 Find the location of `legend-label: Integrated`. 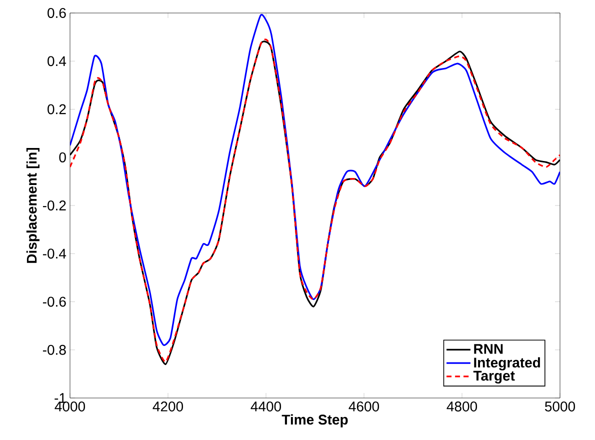

legend-label: Integrated is located at coordinates (507, 363).